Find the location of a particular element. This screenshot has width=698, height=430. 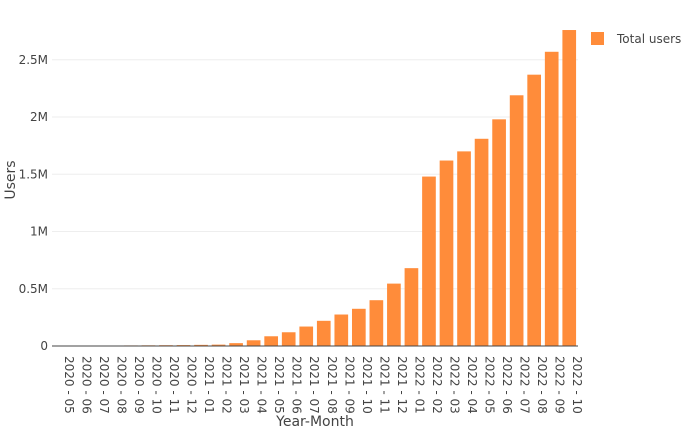

x-tick-label: 2020 - 10 is located at coordinates (156, 385).